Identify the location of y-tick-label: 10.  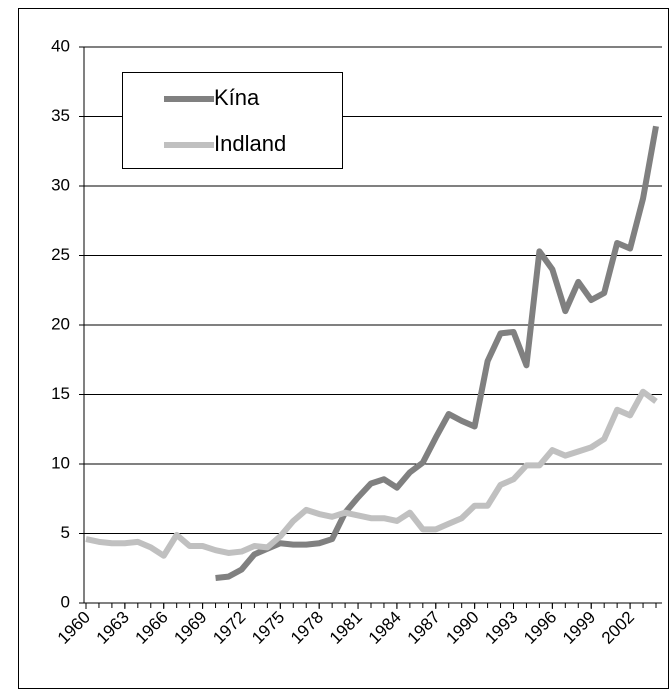
(60, 462).